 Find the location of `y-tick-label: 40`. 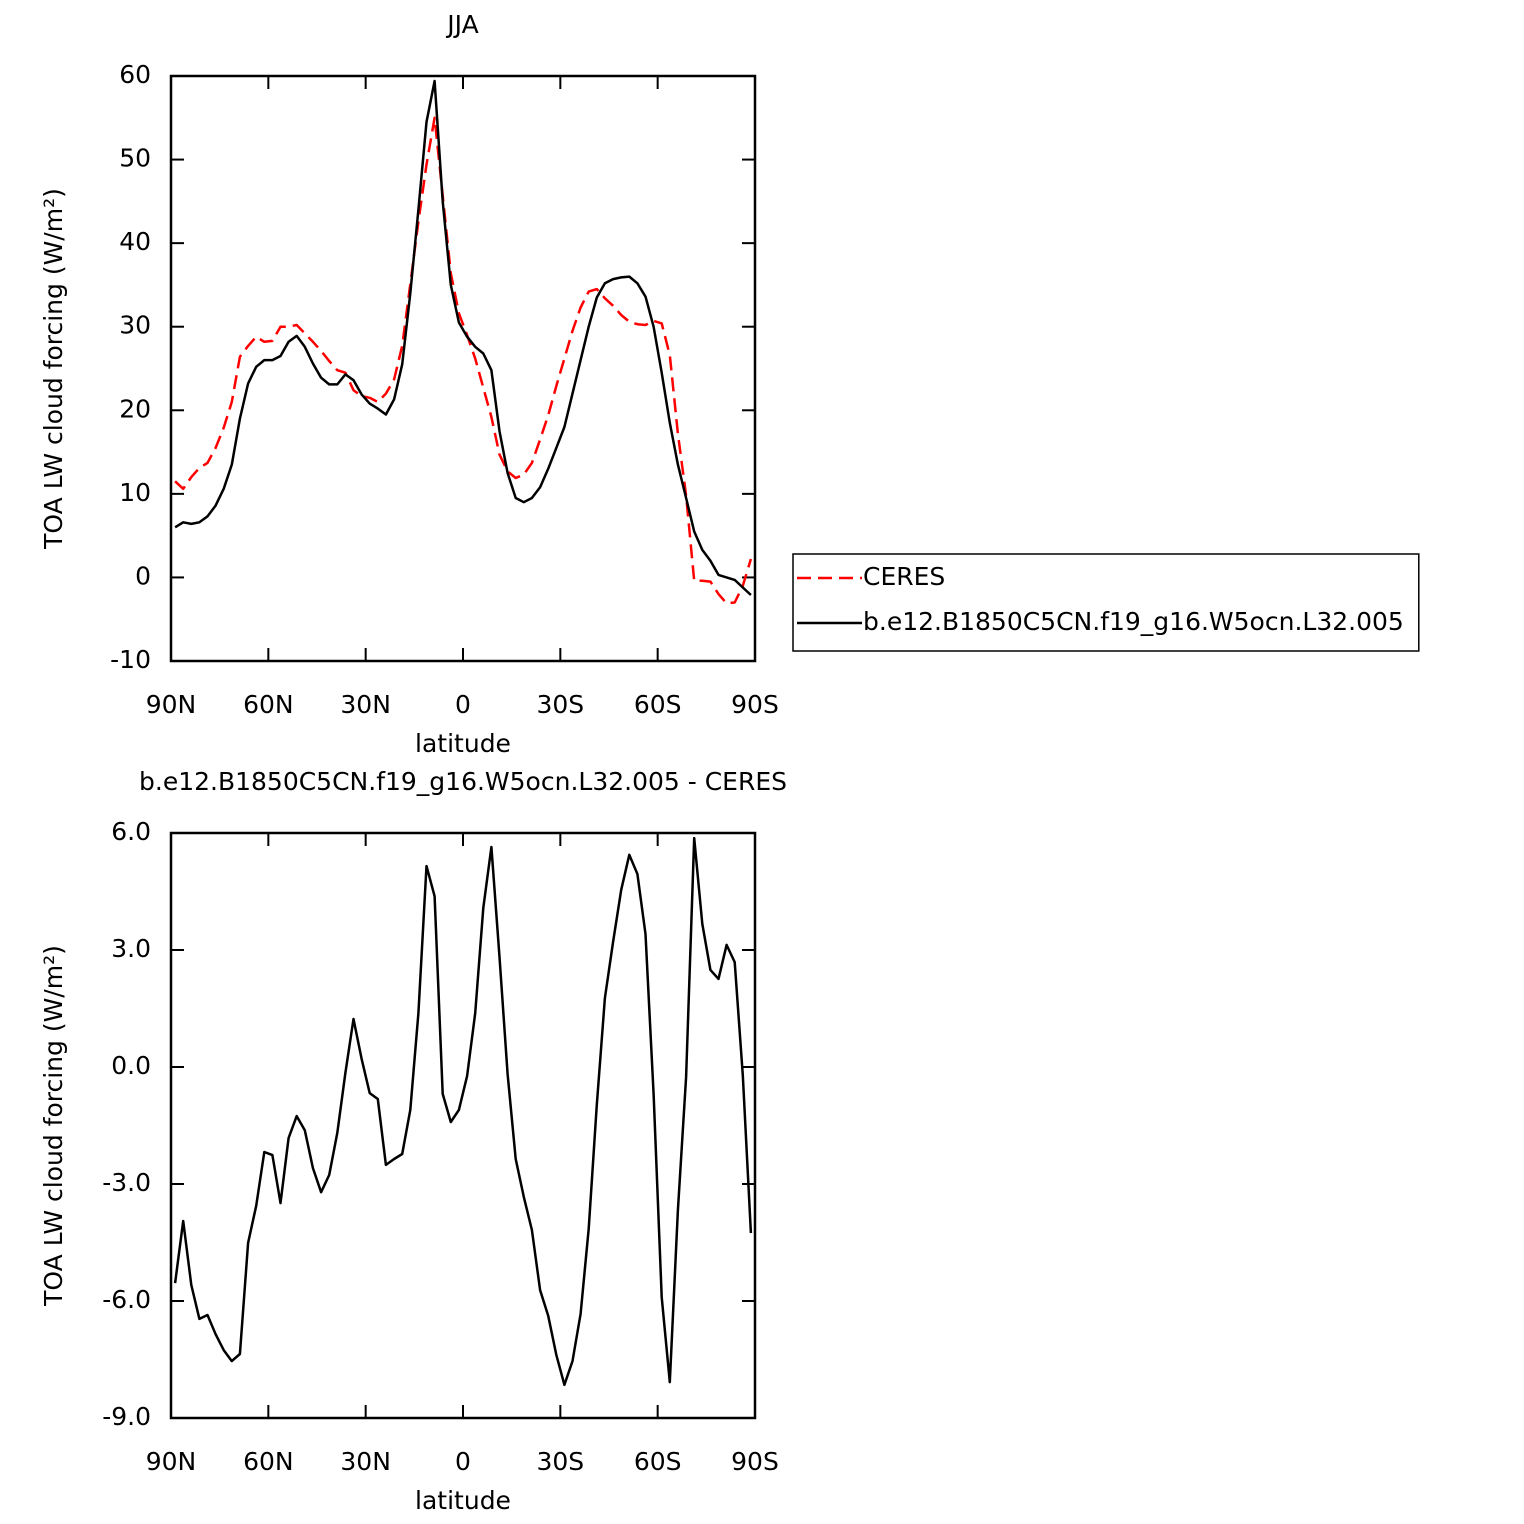

y-tick-label: 40 is located at coordinates (135, 241).